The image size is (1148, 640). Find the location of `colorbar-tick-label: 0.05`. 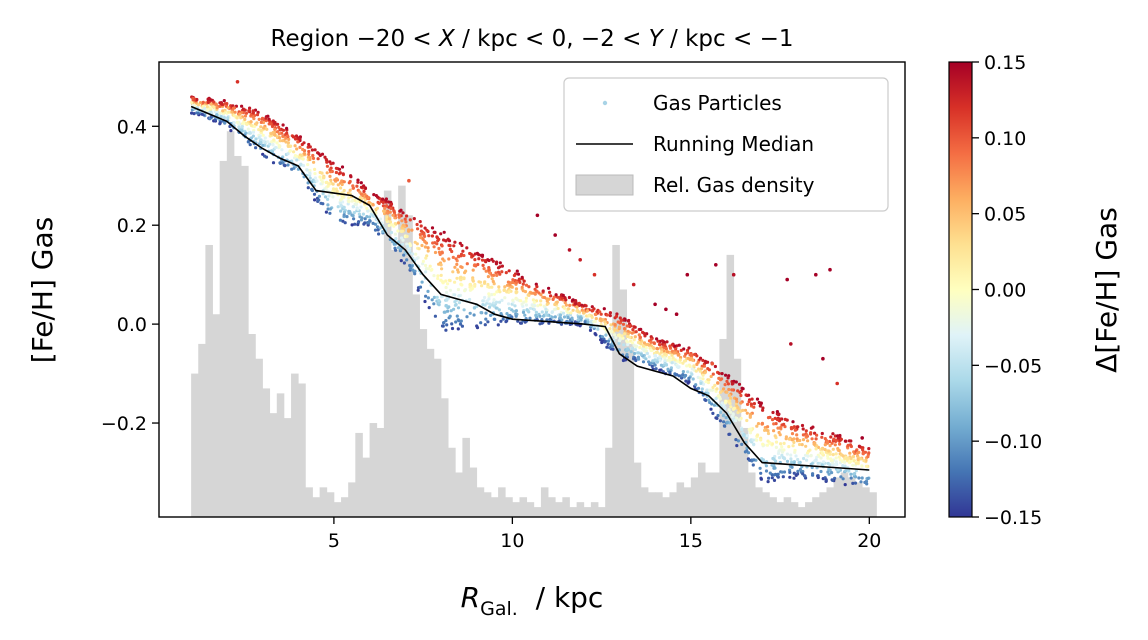

colorbar-tick-label: 0.05 is located at coordinates (1005, 215).